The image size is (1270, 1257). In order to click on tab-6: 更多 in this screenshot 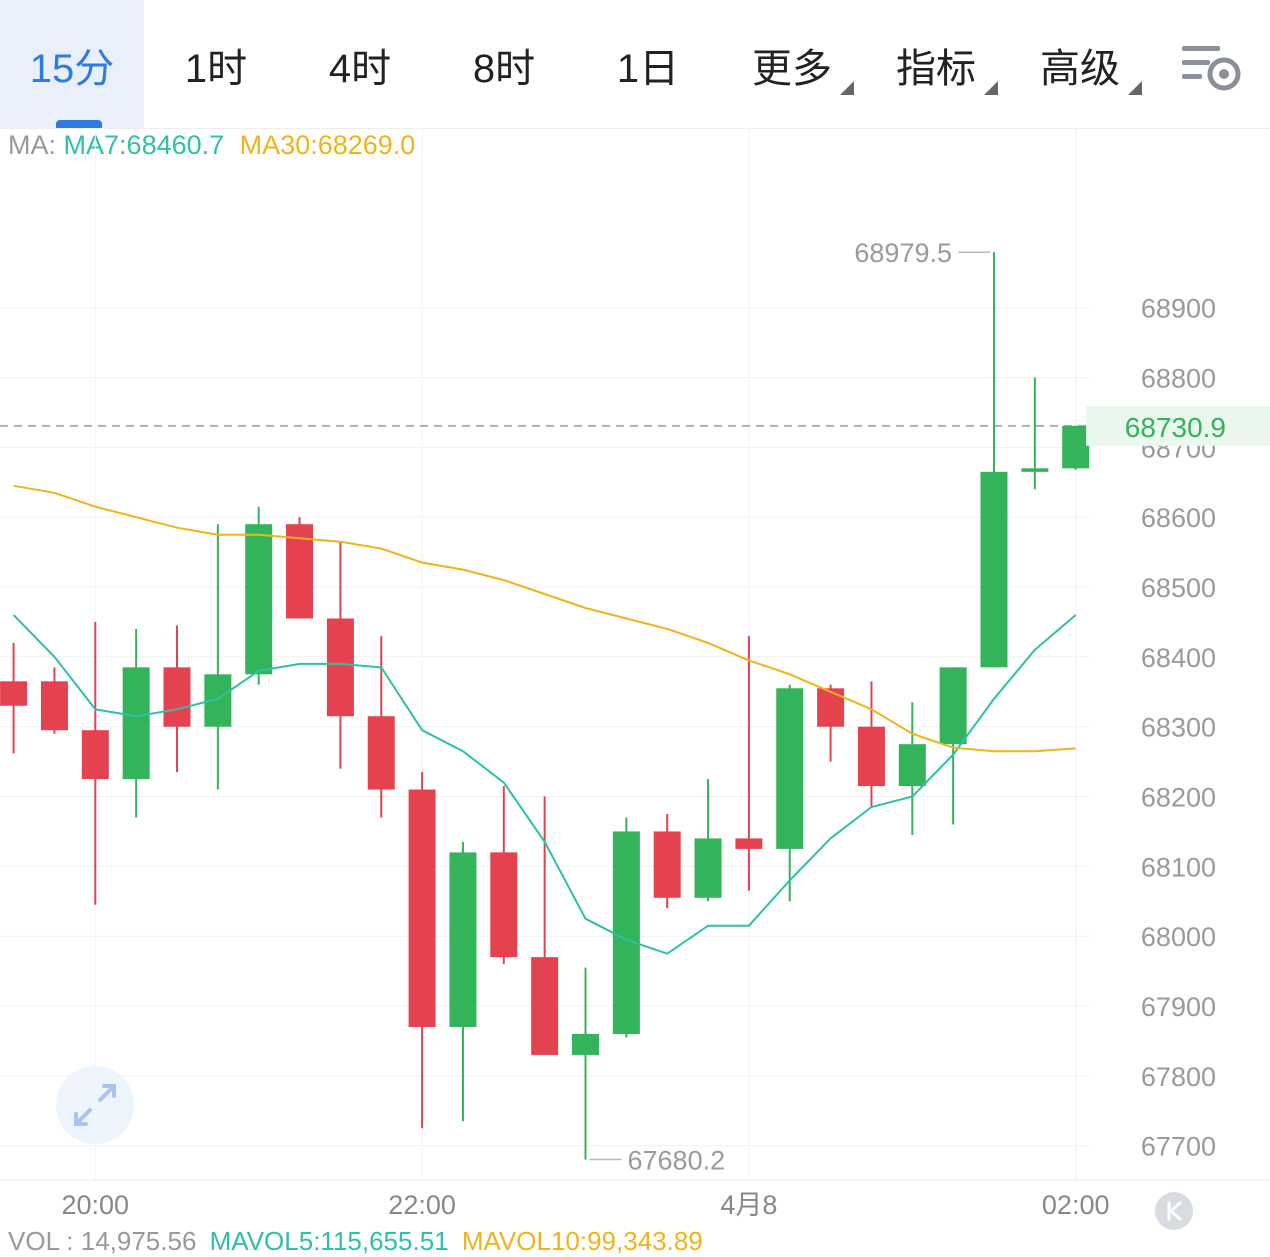, I will do `click(792, 64)`.